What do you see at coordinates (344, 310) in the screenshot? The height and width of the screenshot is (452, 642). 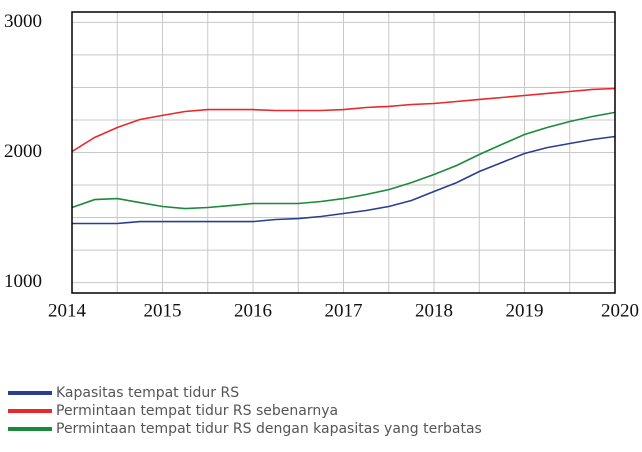 I see `x-tick-label: 2017` at bounding box center [344, 310].